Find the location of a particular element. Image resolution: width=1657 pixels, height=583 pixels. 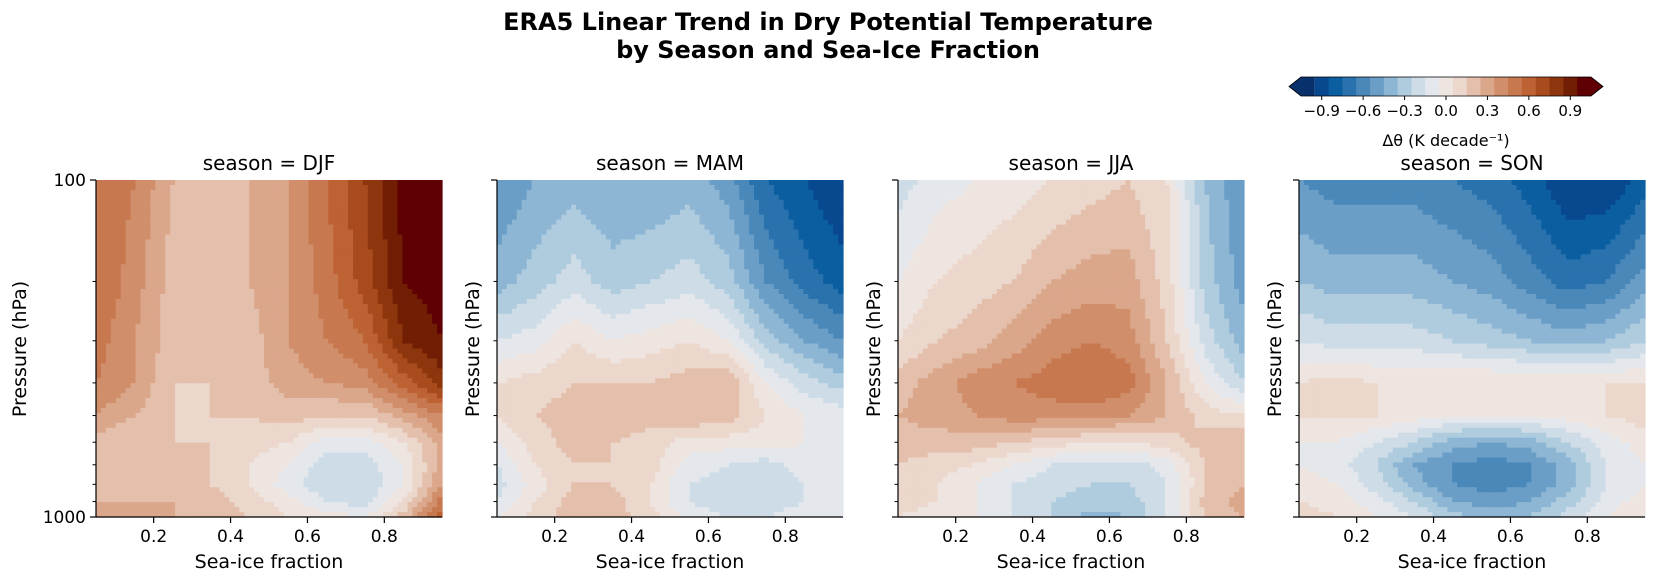

panel-title-djf: season = DJF is located at coordinates (269, 163).